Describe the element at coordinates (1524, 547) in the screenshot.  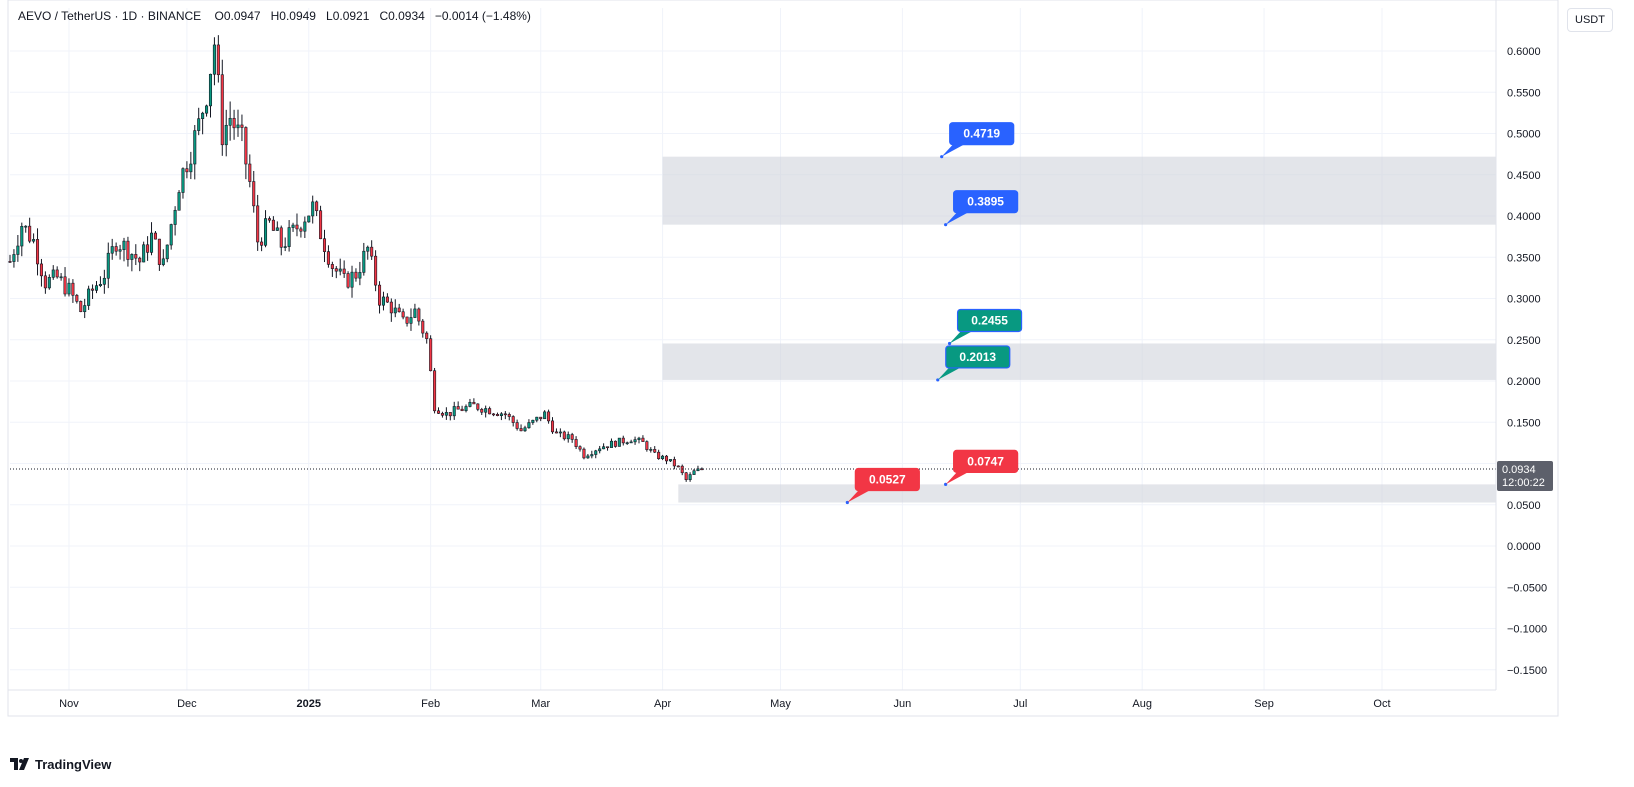
I see `y-tick-label: 0.0000` at that location.